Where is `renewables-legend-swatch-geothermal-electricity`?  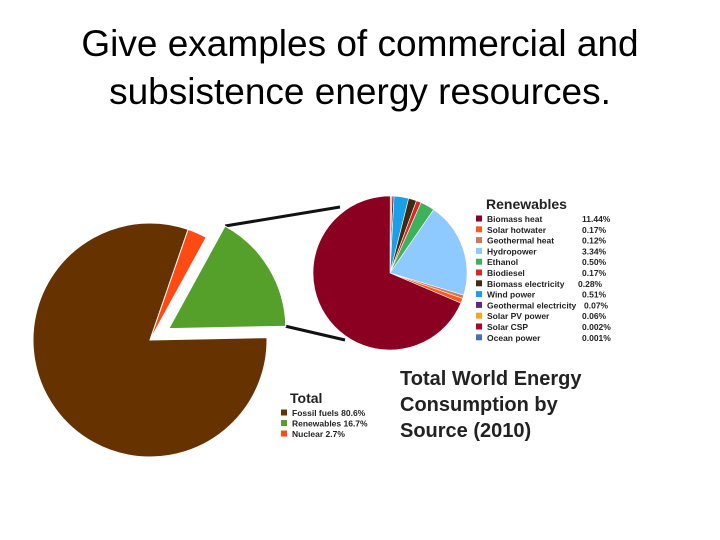 renewables-legend-swatch-geothermal-electricity is located at coordinates (479, 304).